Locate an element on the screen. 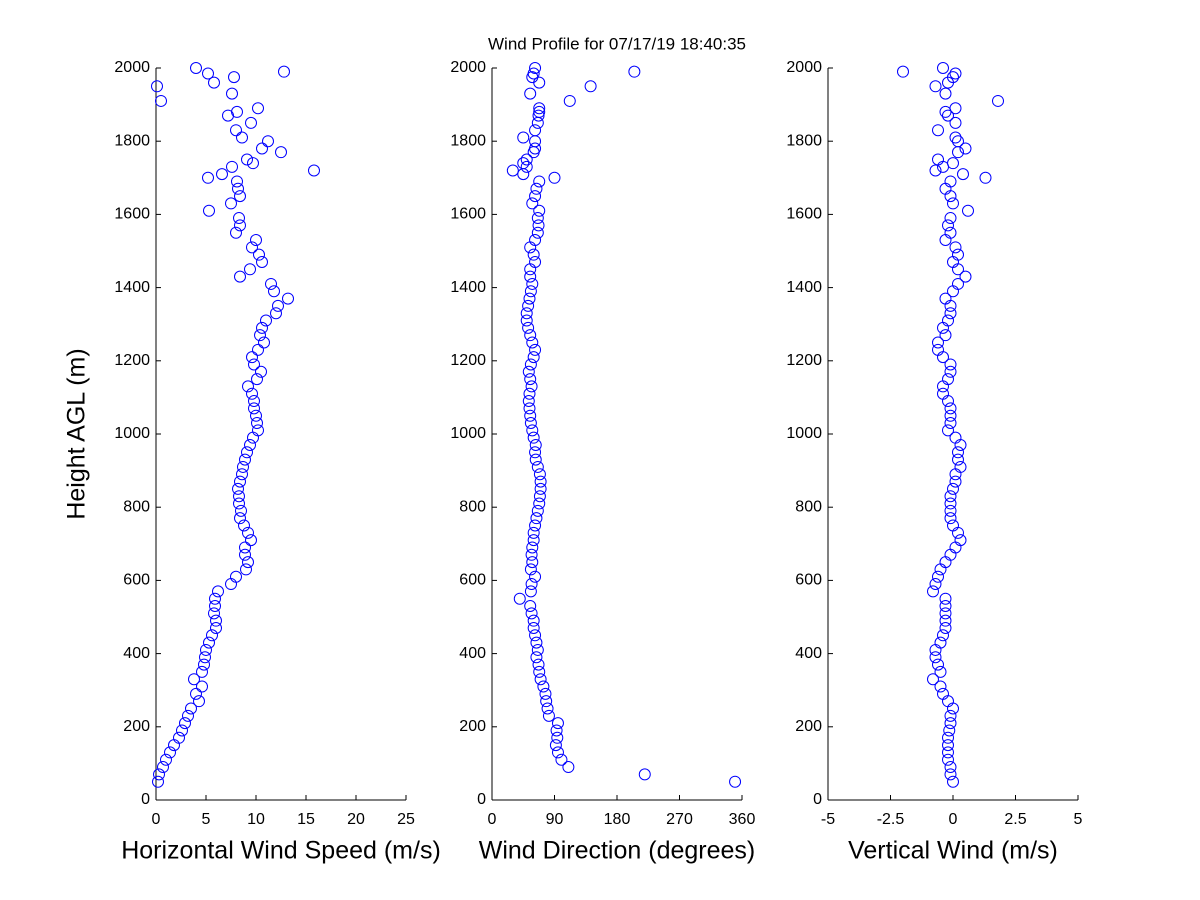  y-tick-label: 1600 is located at coordinates (468, 214).